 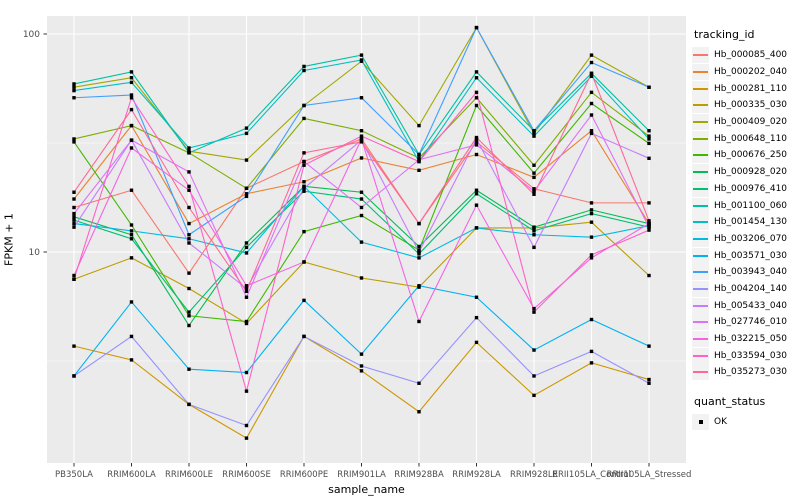 What do you see at coordinates (751, 205) in the screenshot?
I see `legend-label: Hb_001100_060` at bounding box center [751, 205].